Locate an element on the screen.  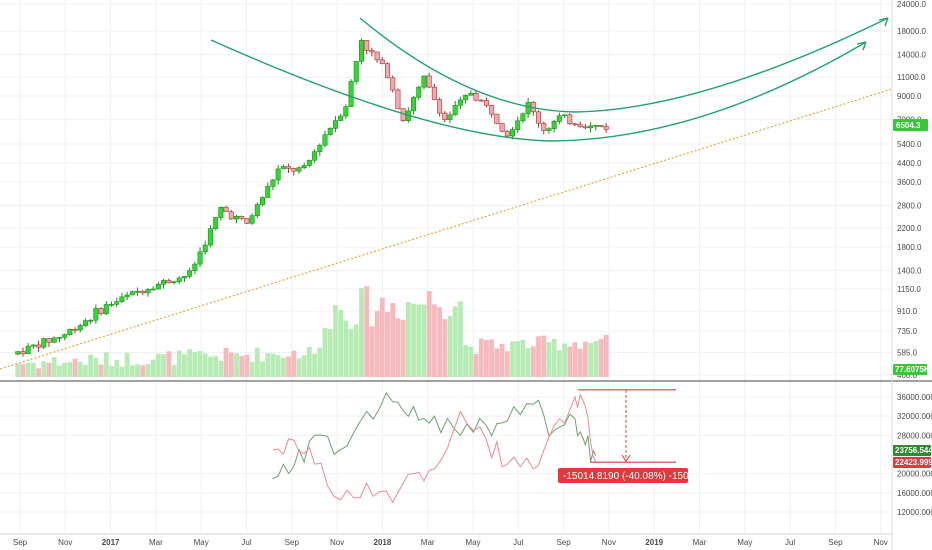
measurement-text: -15014.8190 (-40.08%) -150148 is located at coordinates (634, 476).